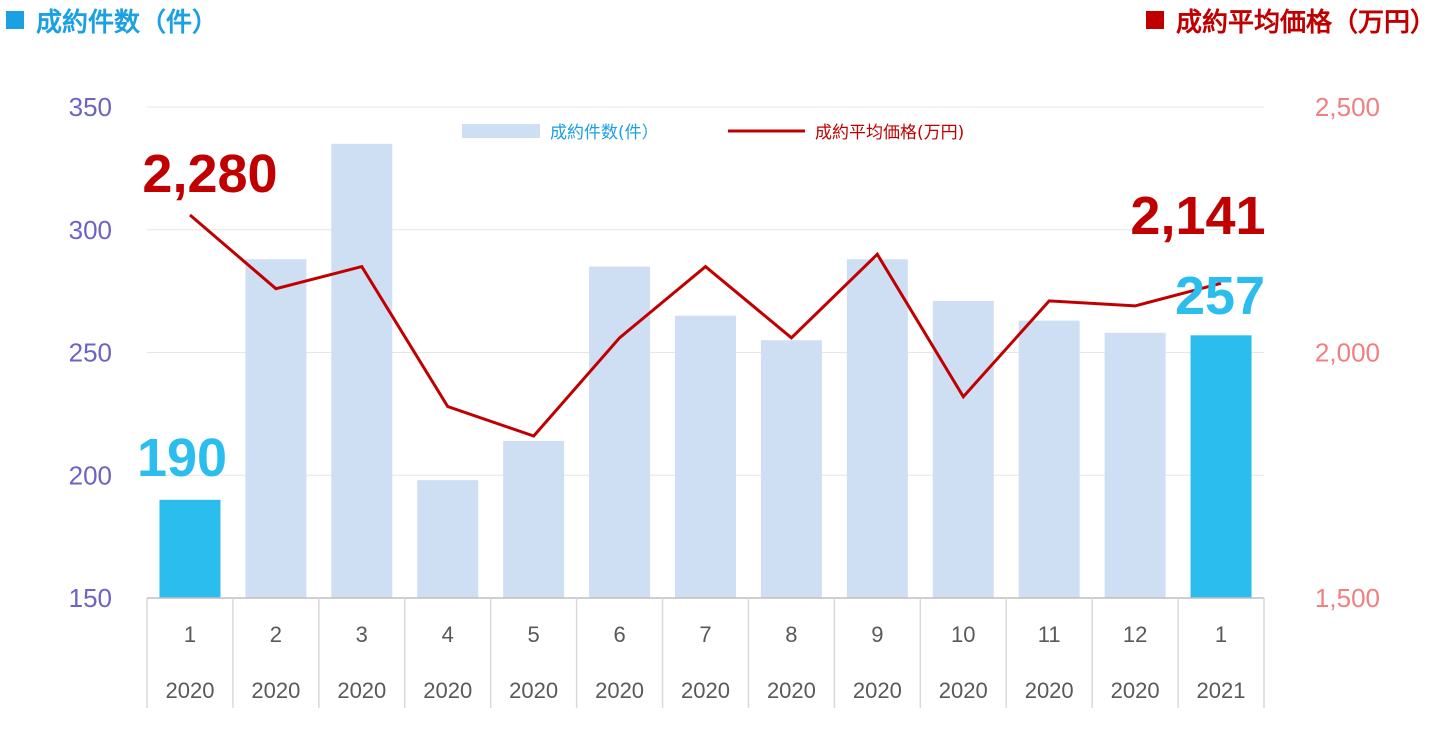 This screenshot has width=1440, height=738. Describe the element at coordinates (1154, 20) in the screenshot. I see `right-header-square` at that location.